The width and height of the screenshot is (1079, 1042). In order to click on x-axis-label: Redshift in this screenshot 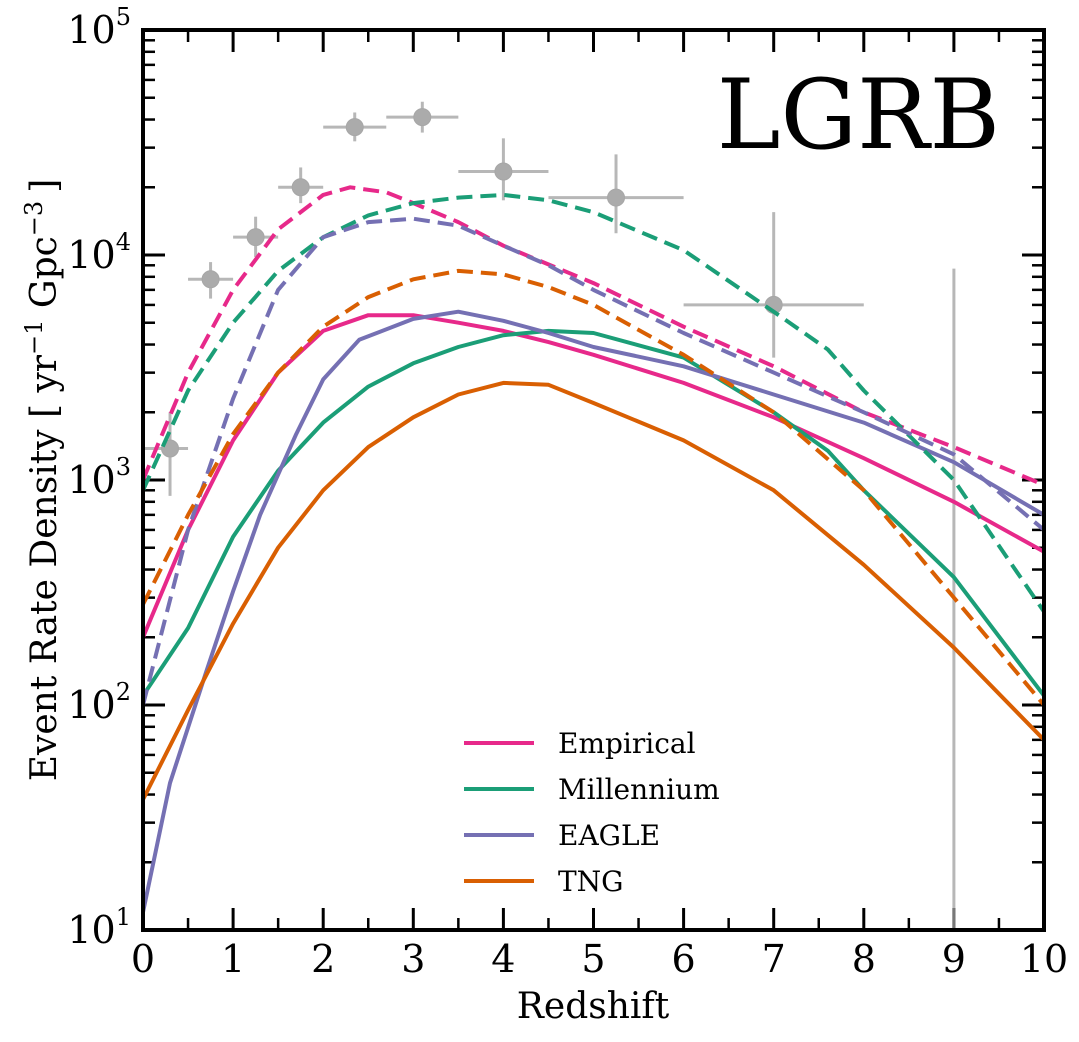, I will do `click(593, 1006)`.